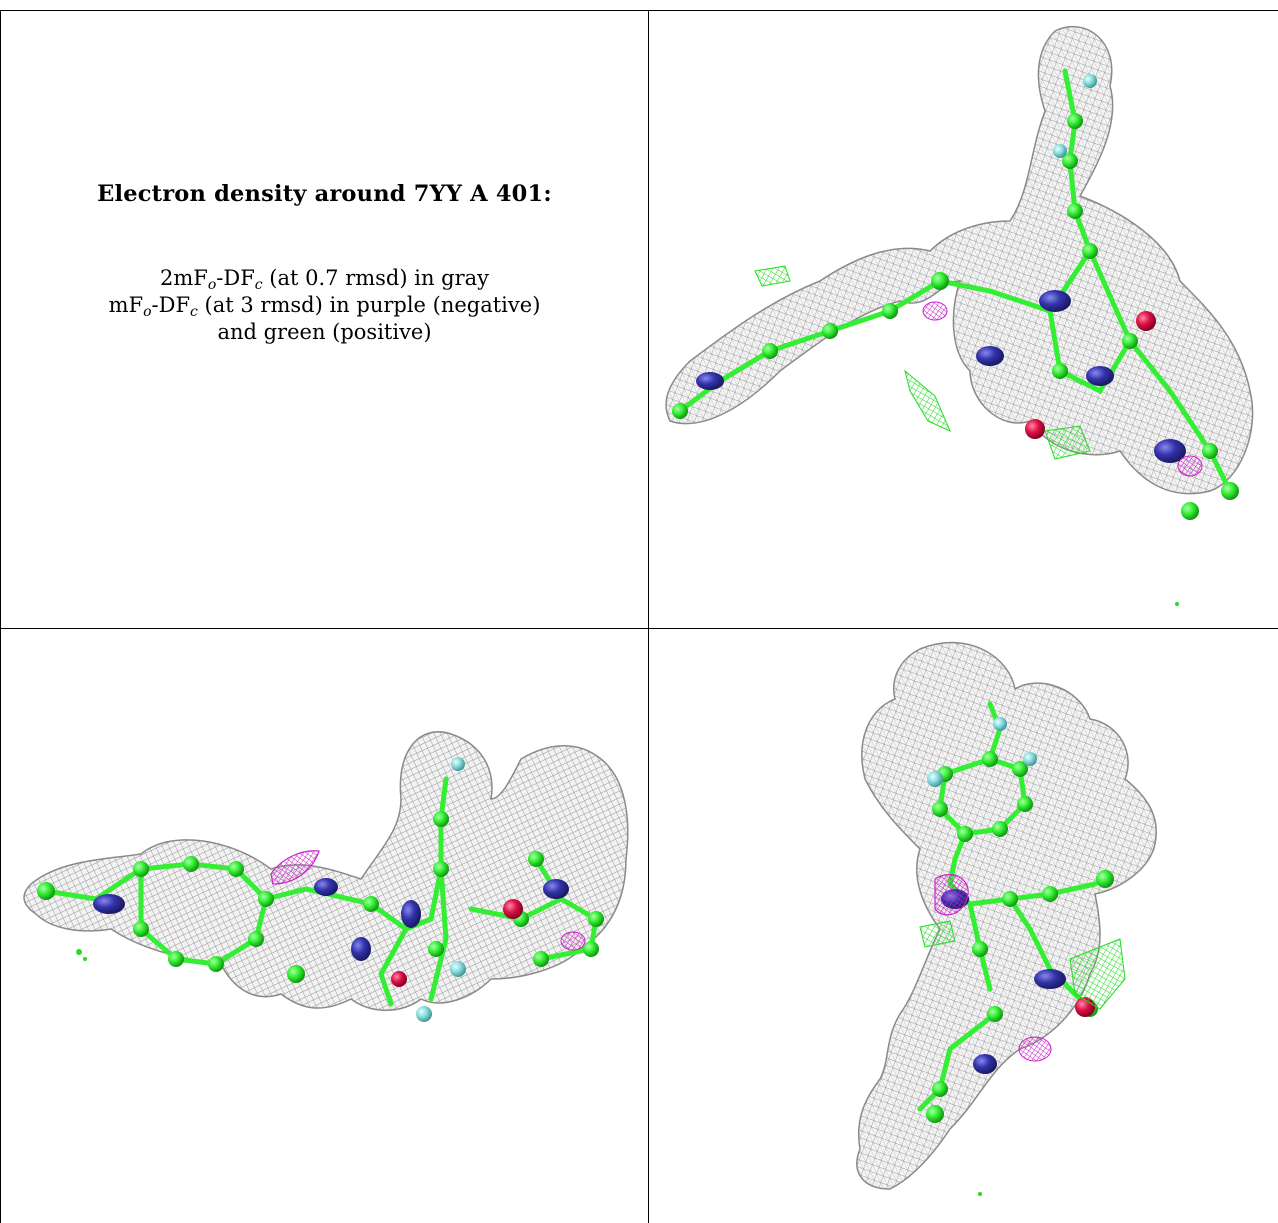 The height and width of the screenshot is (1223, 1278). I want to click on grid-mid-vertical, so click(648, 616).